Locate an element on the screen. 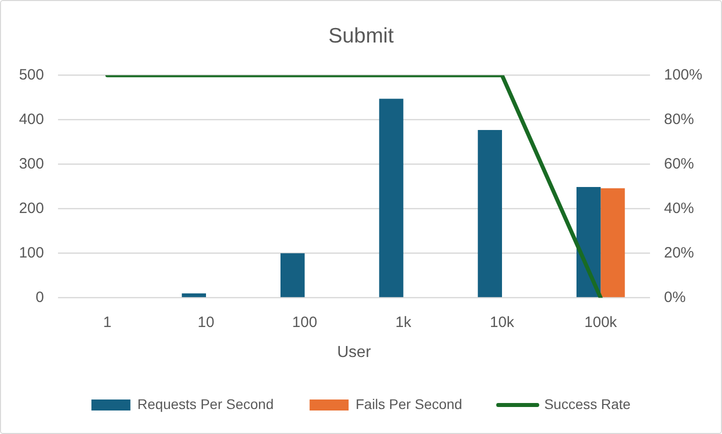 The width and height of the screenshot is (722, 434). x-tick-label: 100 is located at coordinates (305, 322).